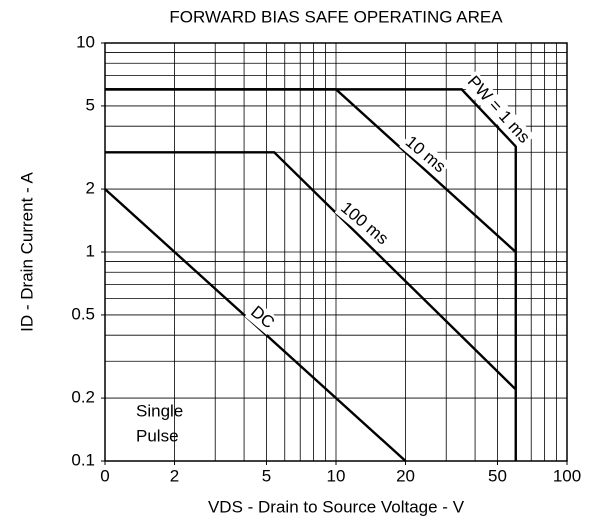 The height and width of the screenshot is (523, 594). Describe the element at coordinates (83, 459) in the screenshot. I see `y-tick-label: 0.1` at that location.